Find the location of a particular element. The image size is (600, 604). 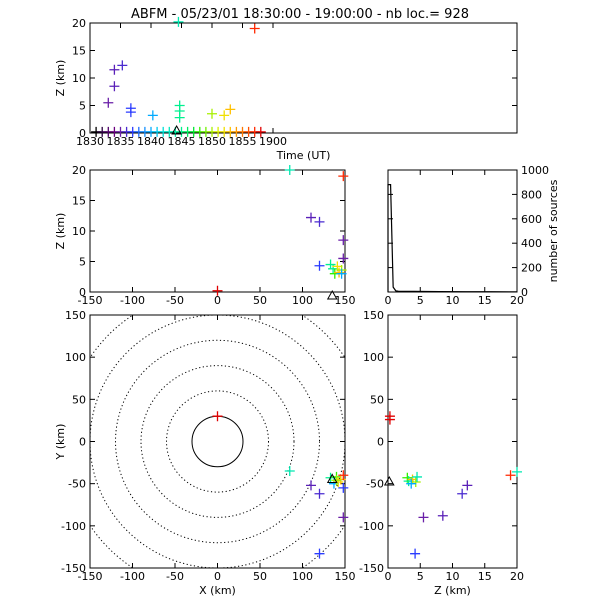

time_height-ytick-label: 5 is located at coordinates (82, 106).